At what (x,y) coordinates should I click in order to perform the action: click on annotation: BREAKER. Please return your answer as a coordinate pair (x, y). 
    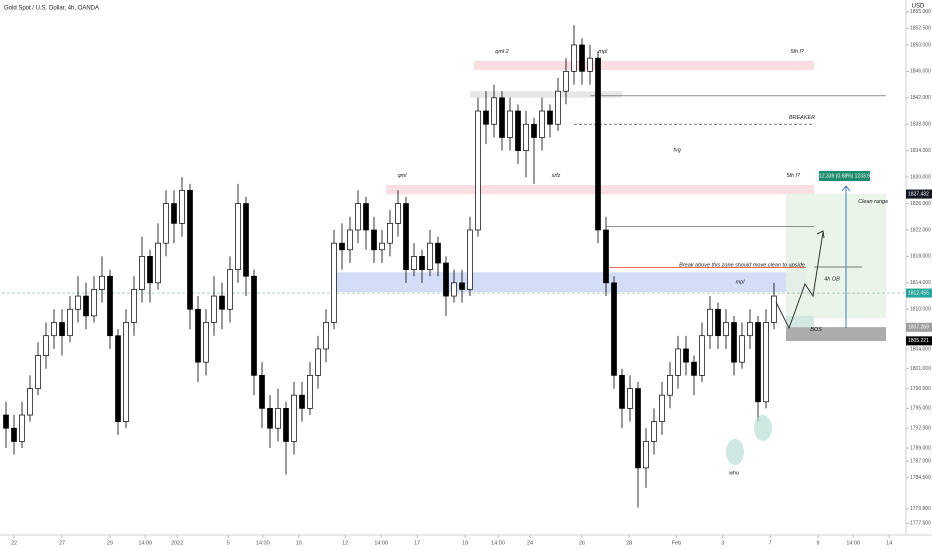
    Looking at the image, I should click on (802, 118).